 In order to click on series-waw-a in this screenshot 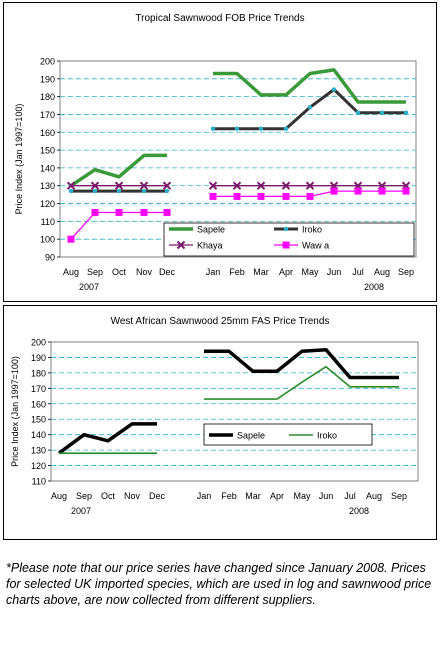, I will do `click(238, 215)`.